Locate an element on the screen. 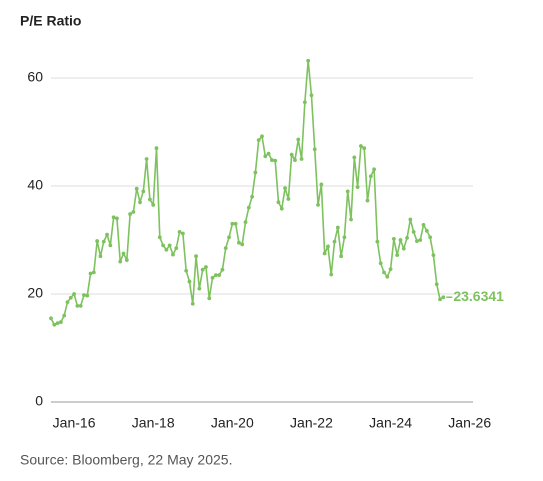 The image size is (543, 481). y-tick-label: 20 is located at coordinates (35, 293).